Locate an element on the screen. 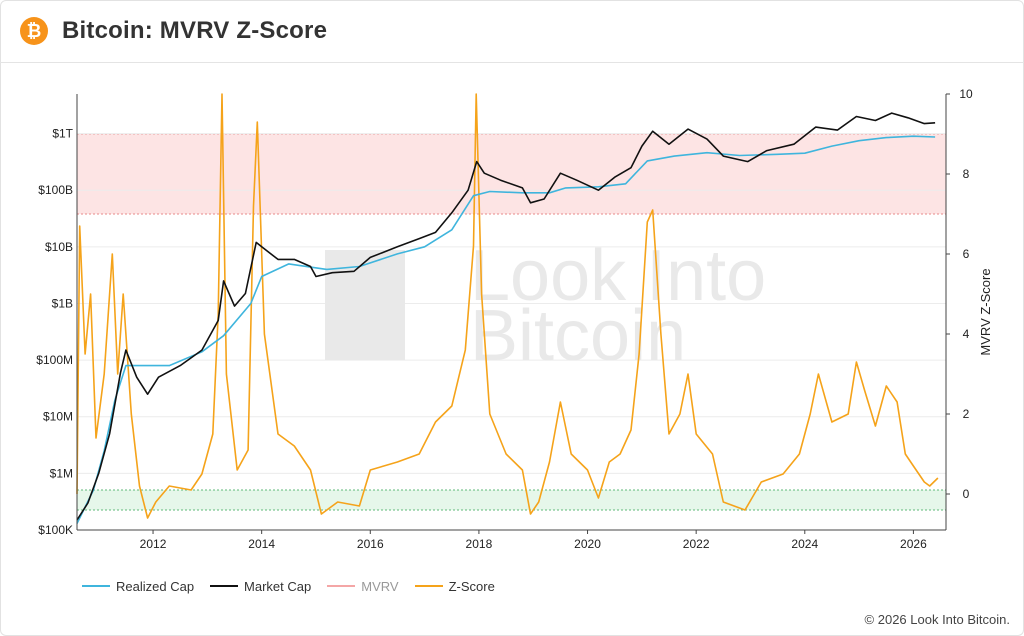 This screenshot has height=636, width=1024. legend-item-z-score: Z-Score is located at coordinates (454, 586).